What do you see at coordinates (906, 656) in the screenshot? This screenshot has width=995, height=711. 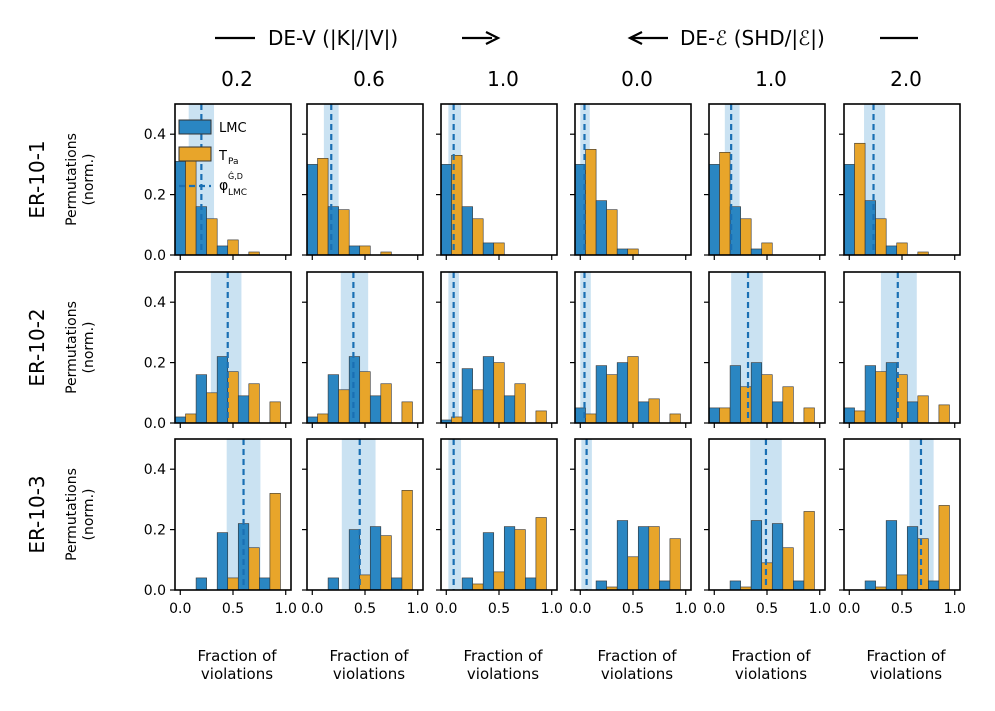 I see `x-axis-label: Fraction of` at bounding box center [906, 656].